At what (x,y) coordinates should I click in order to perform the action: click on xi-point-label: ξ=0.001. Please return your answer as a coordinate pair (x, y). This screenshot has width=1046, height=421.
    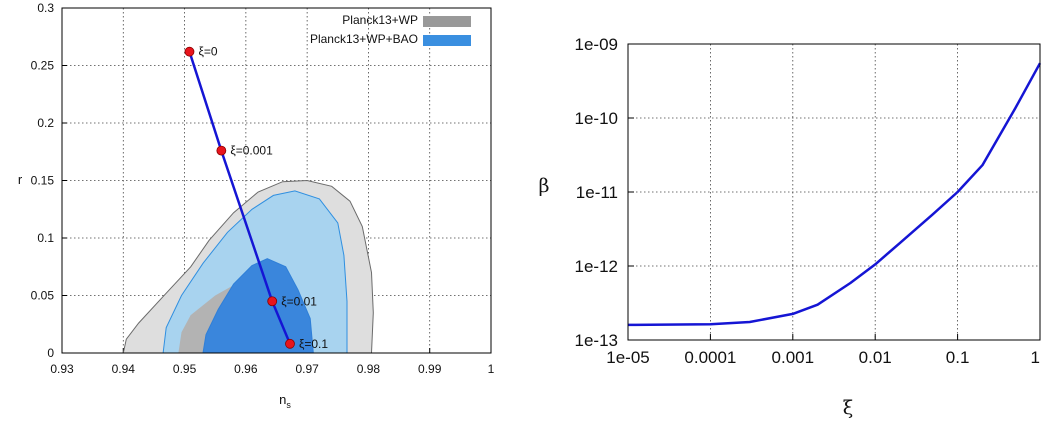
    Looking at the image, I should click on (251, 151).